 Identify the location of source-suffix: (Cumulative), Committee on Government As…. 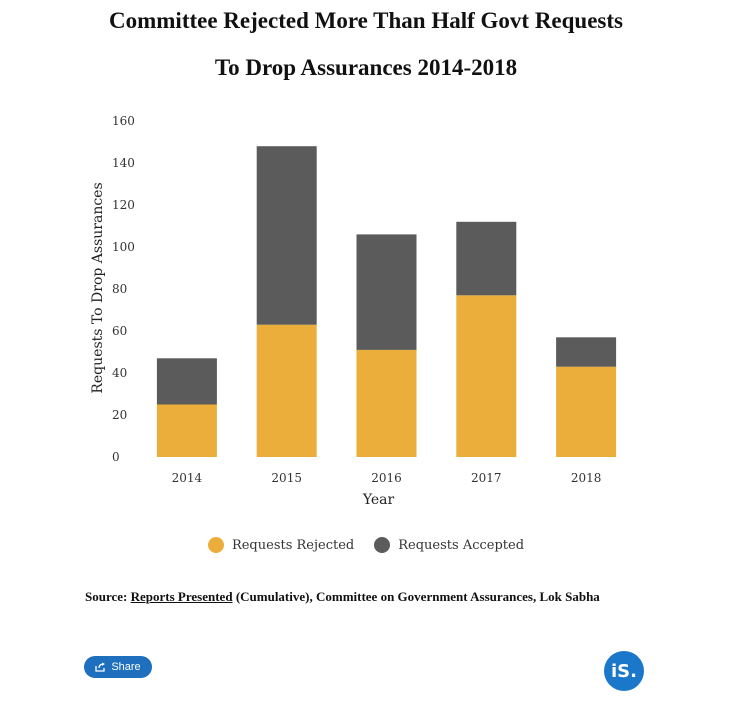
(416, 596).